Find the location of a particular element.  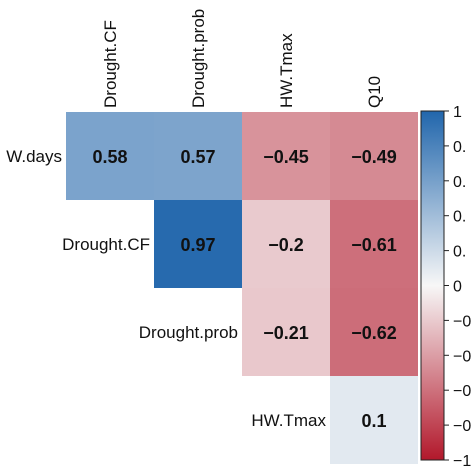

column-label: Q10 is located at coordinates (374, 92).